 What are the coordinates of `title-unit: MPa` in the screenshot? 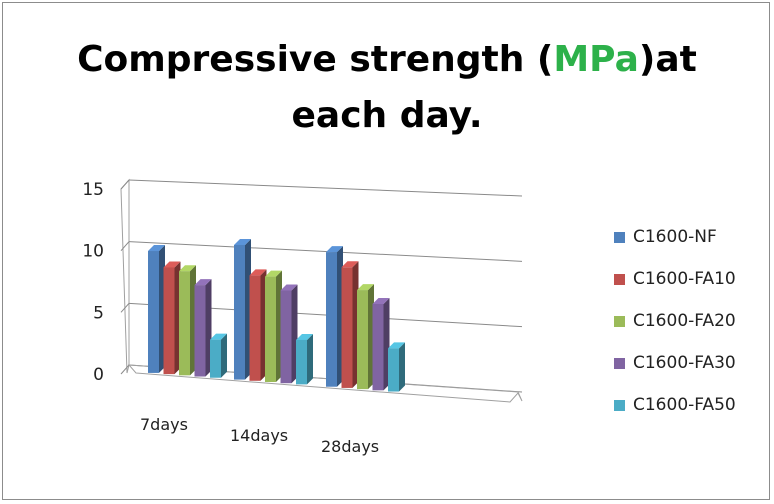 It's located at (596, 59).